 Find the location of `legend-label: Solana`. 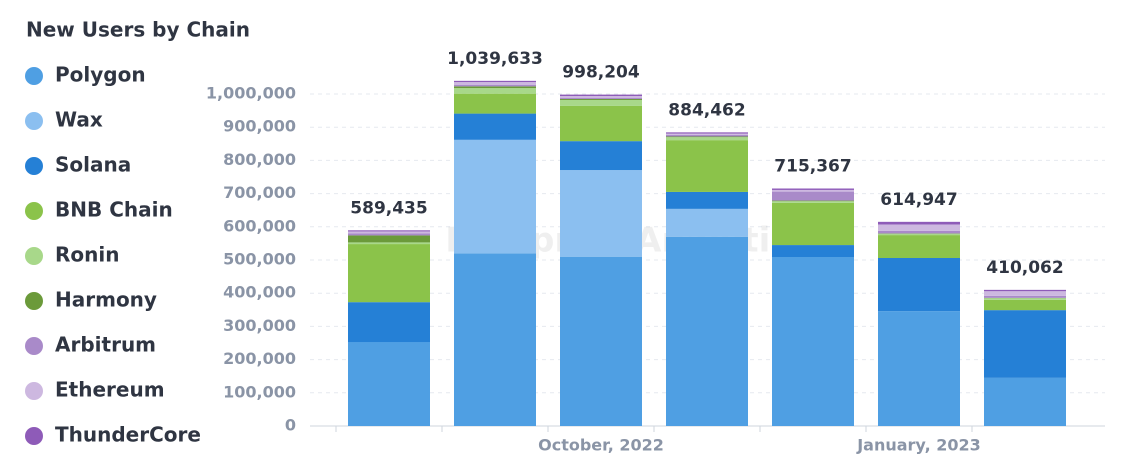

legend-label: Solana is located at coordinates (93, 165).